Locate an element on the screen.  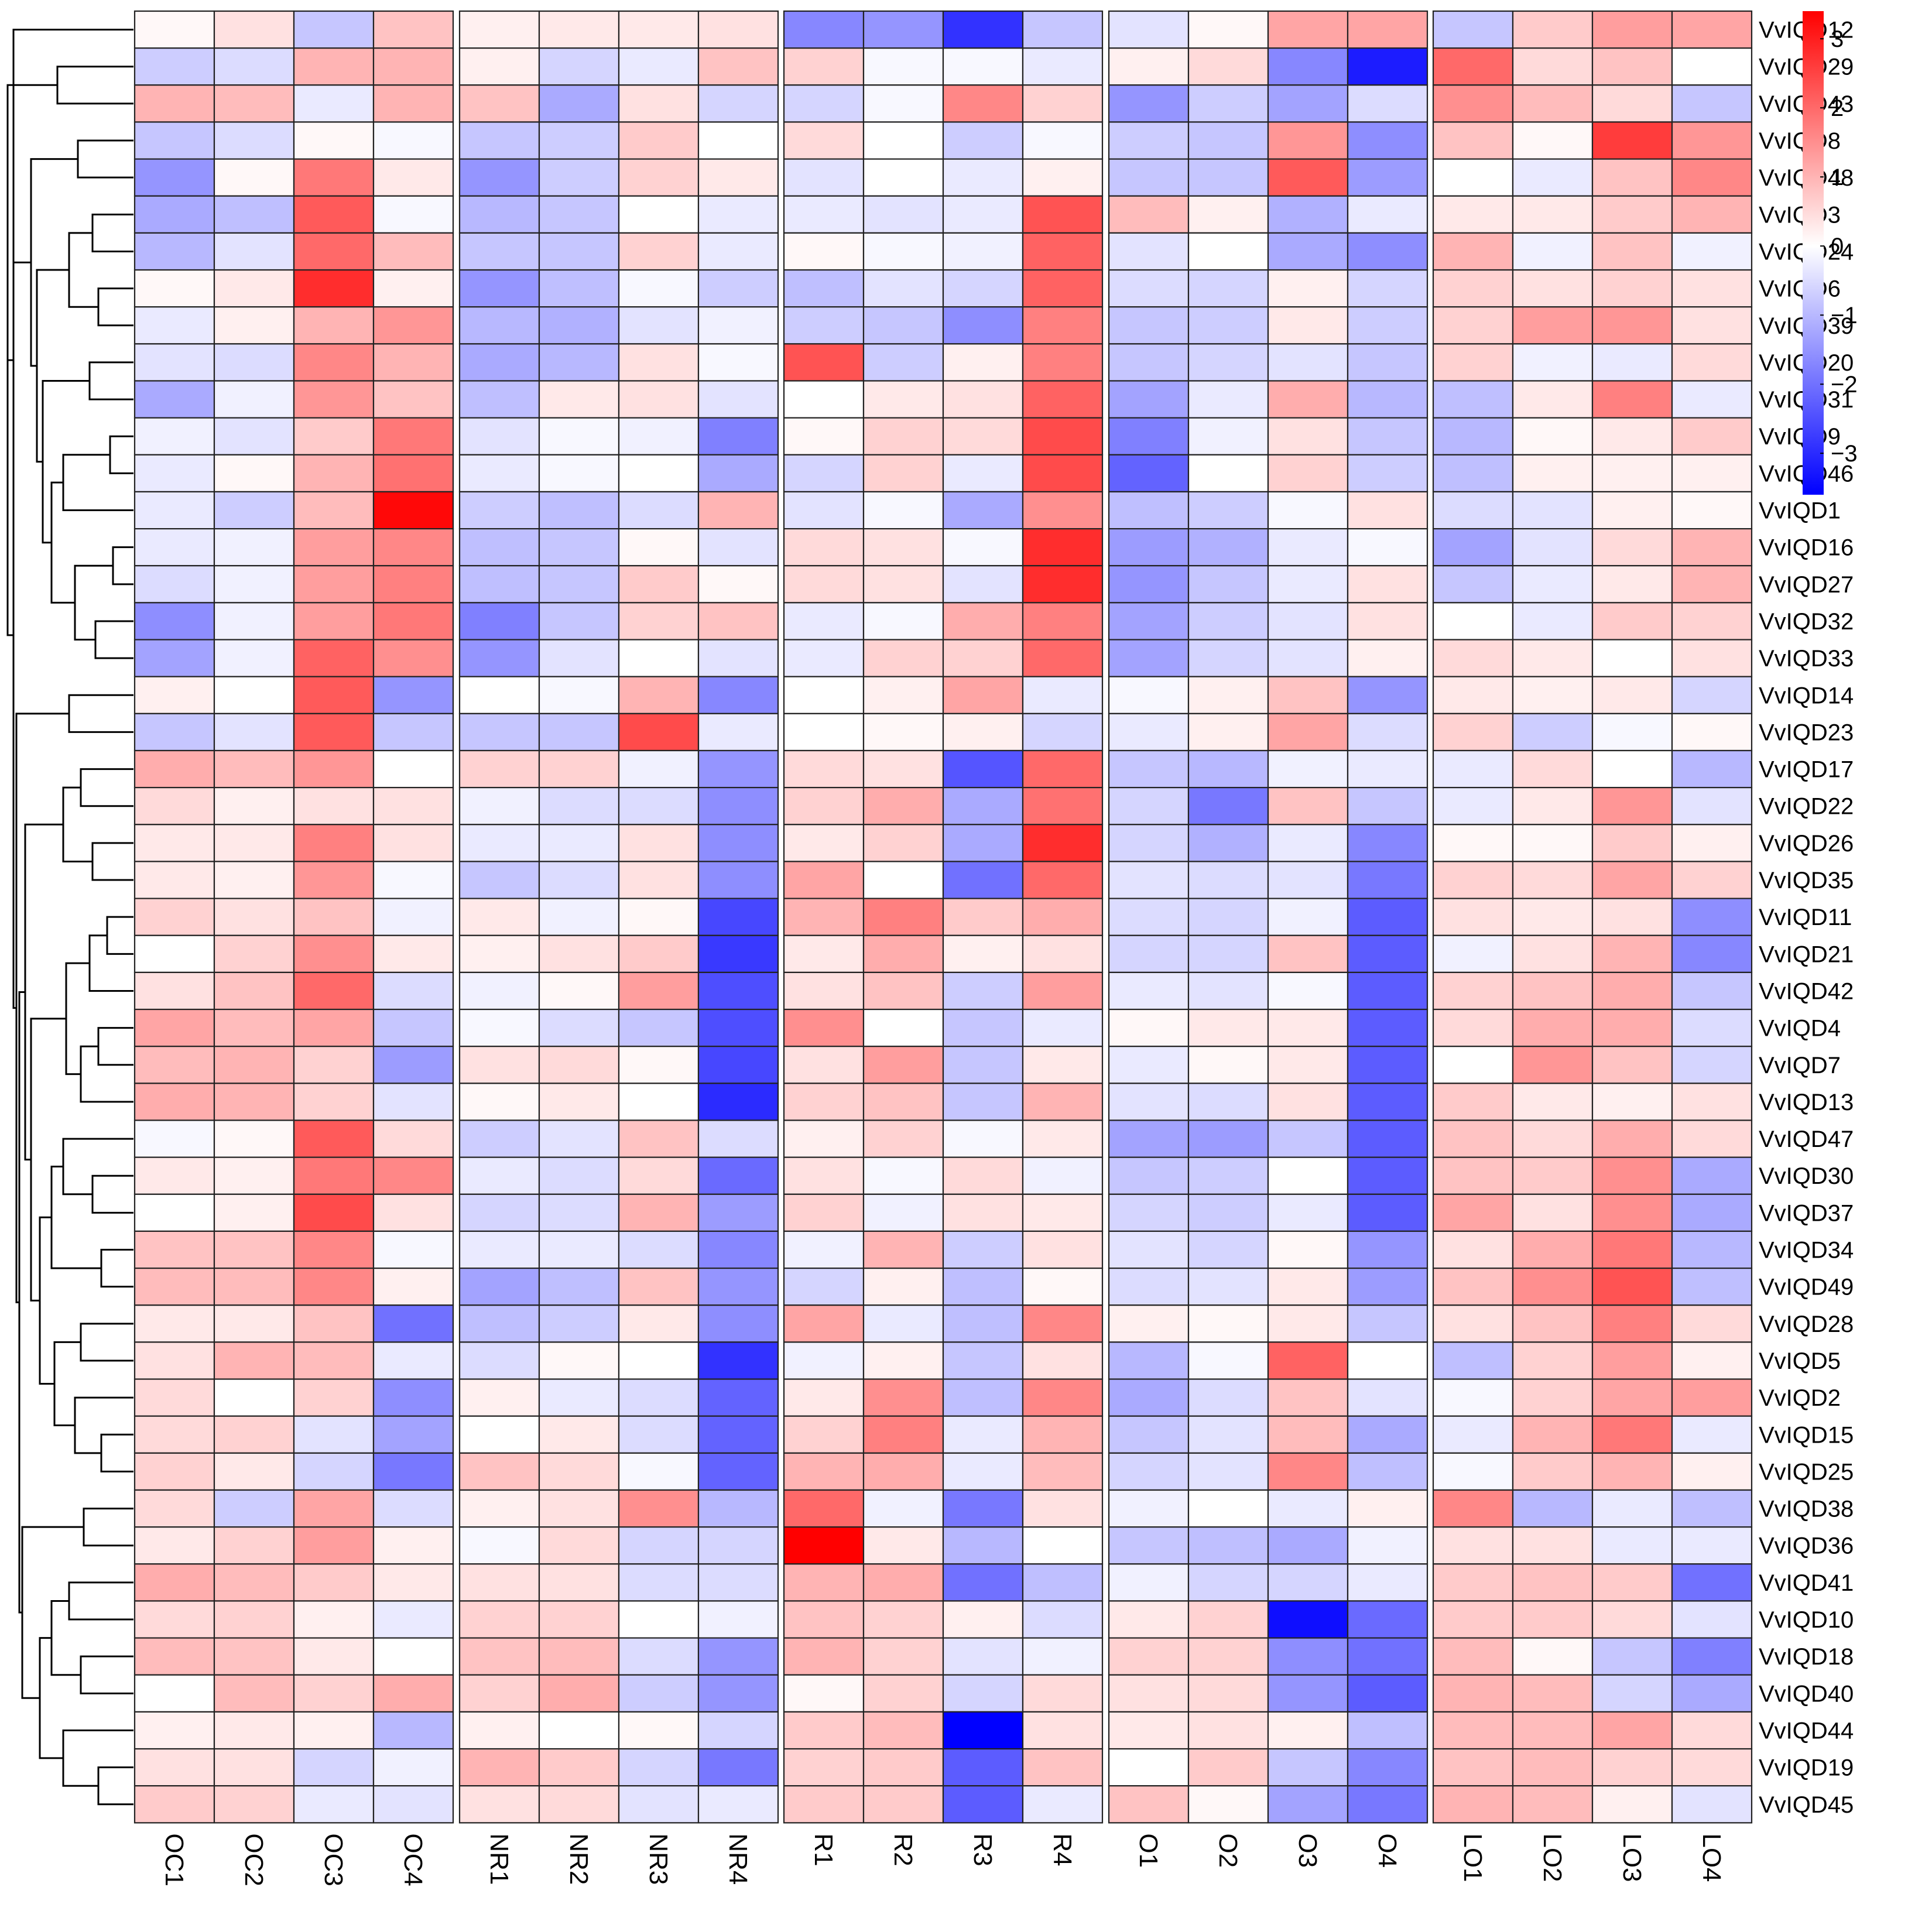
row-label: VvIQD45 is located at coordinates (1806, 1805).